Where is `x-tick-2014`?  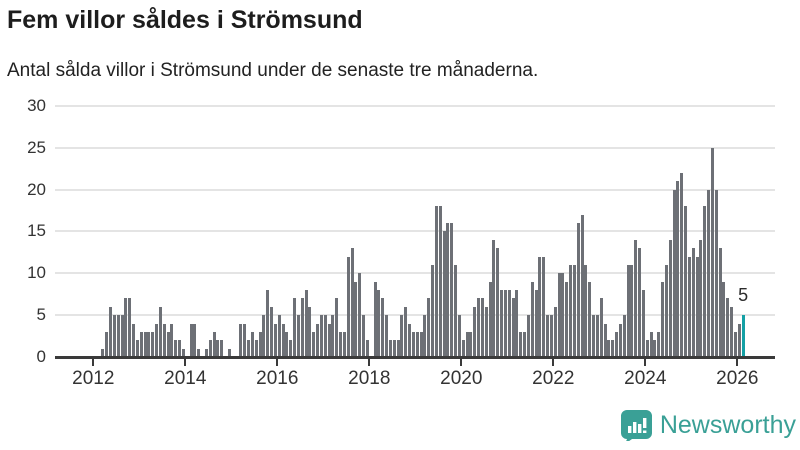
x-tick-2014 is located at coordinates (185, 362).